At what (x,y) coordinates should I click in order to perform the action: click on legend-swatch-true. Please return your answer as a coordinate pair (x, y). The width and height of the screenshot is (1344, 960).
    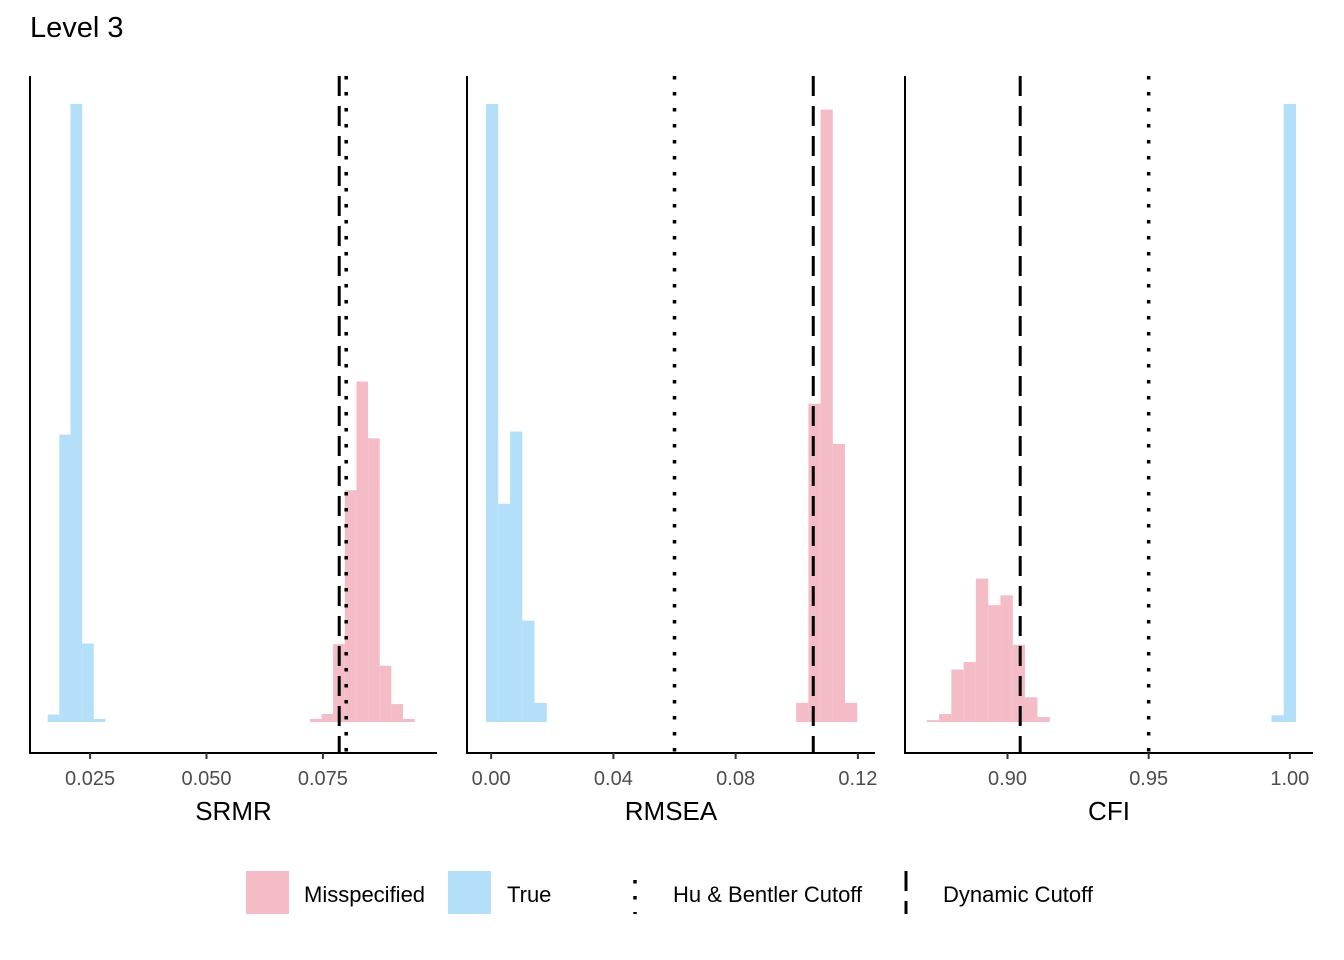
    Looking at the image, I should click on (469, 892).